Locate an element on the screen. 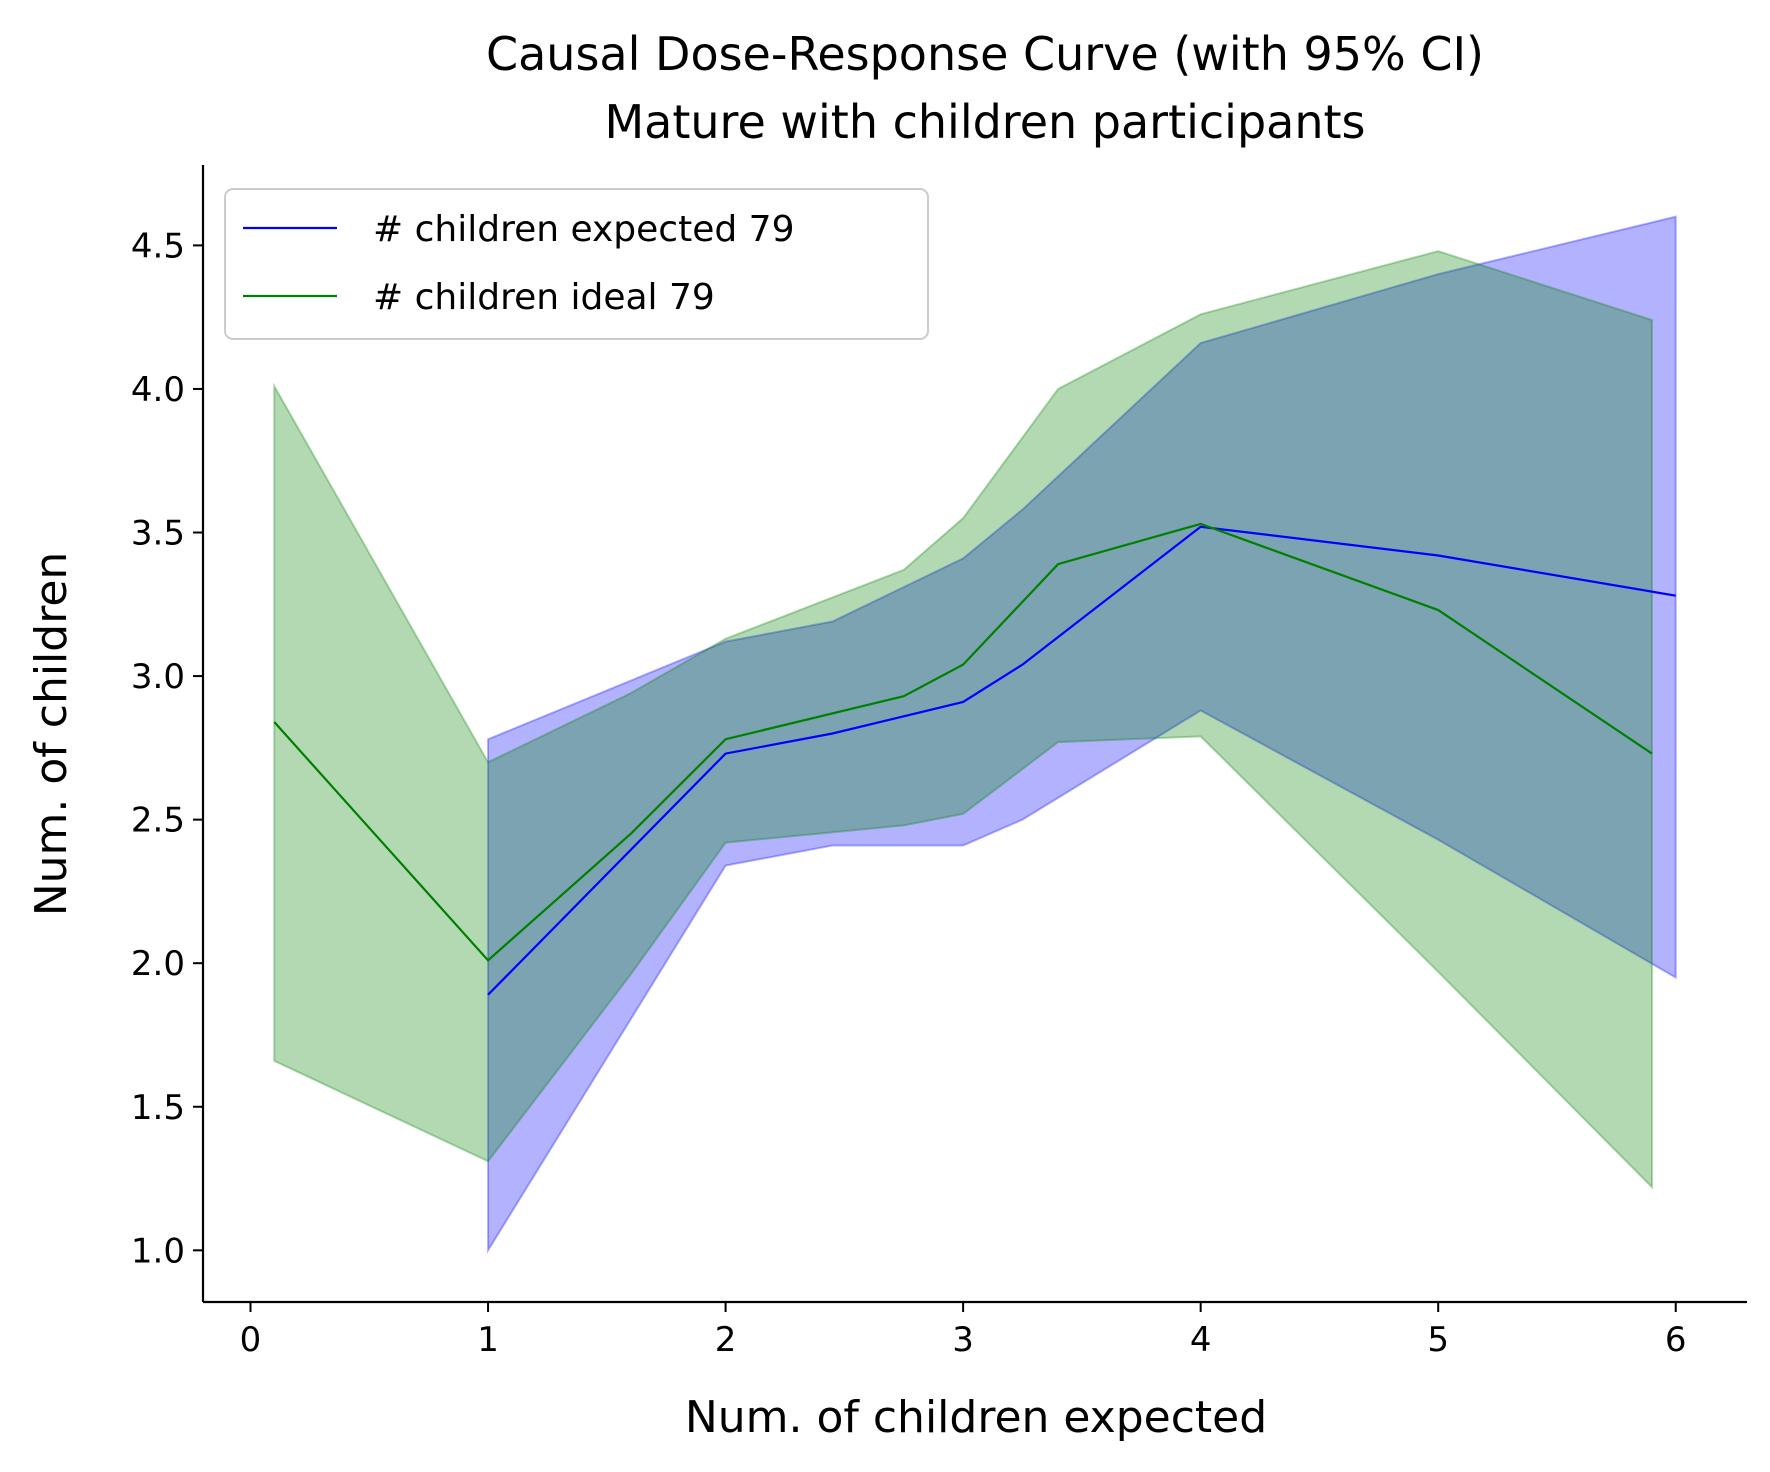 The height and width of the screenshot is (1472, 1770). y-tick-label: 3.0 is located at coordinates (158, 677).